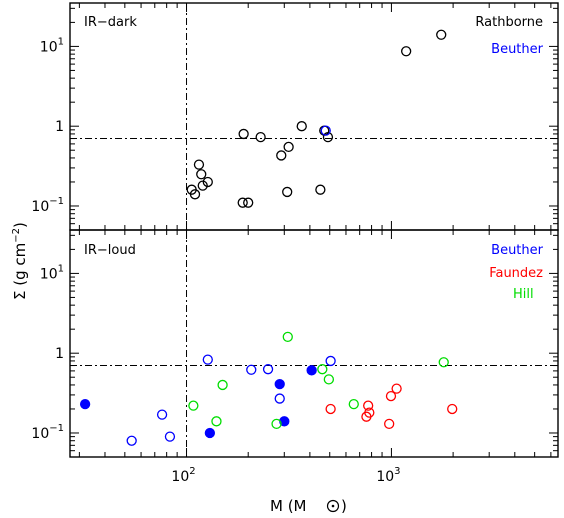  Describe the element at coordinates (333, 506) in the screenshot. I see `sun-symbol-icon` at that location.